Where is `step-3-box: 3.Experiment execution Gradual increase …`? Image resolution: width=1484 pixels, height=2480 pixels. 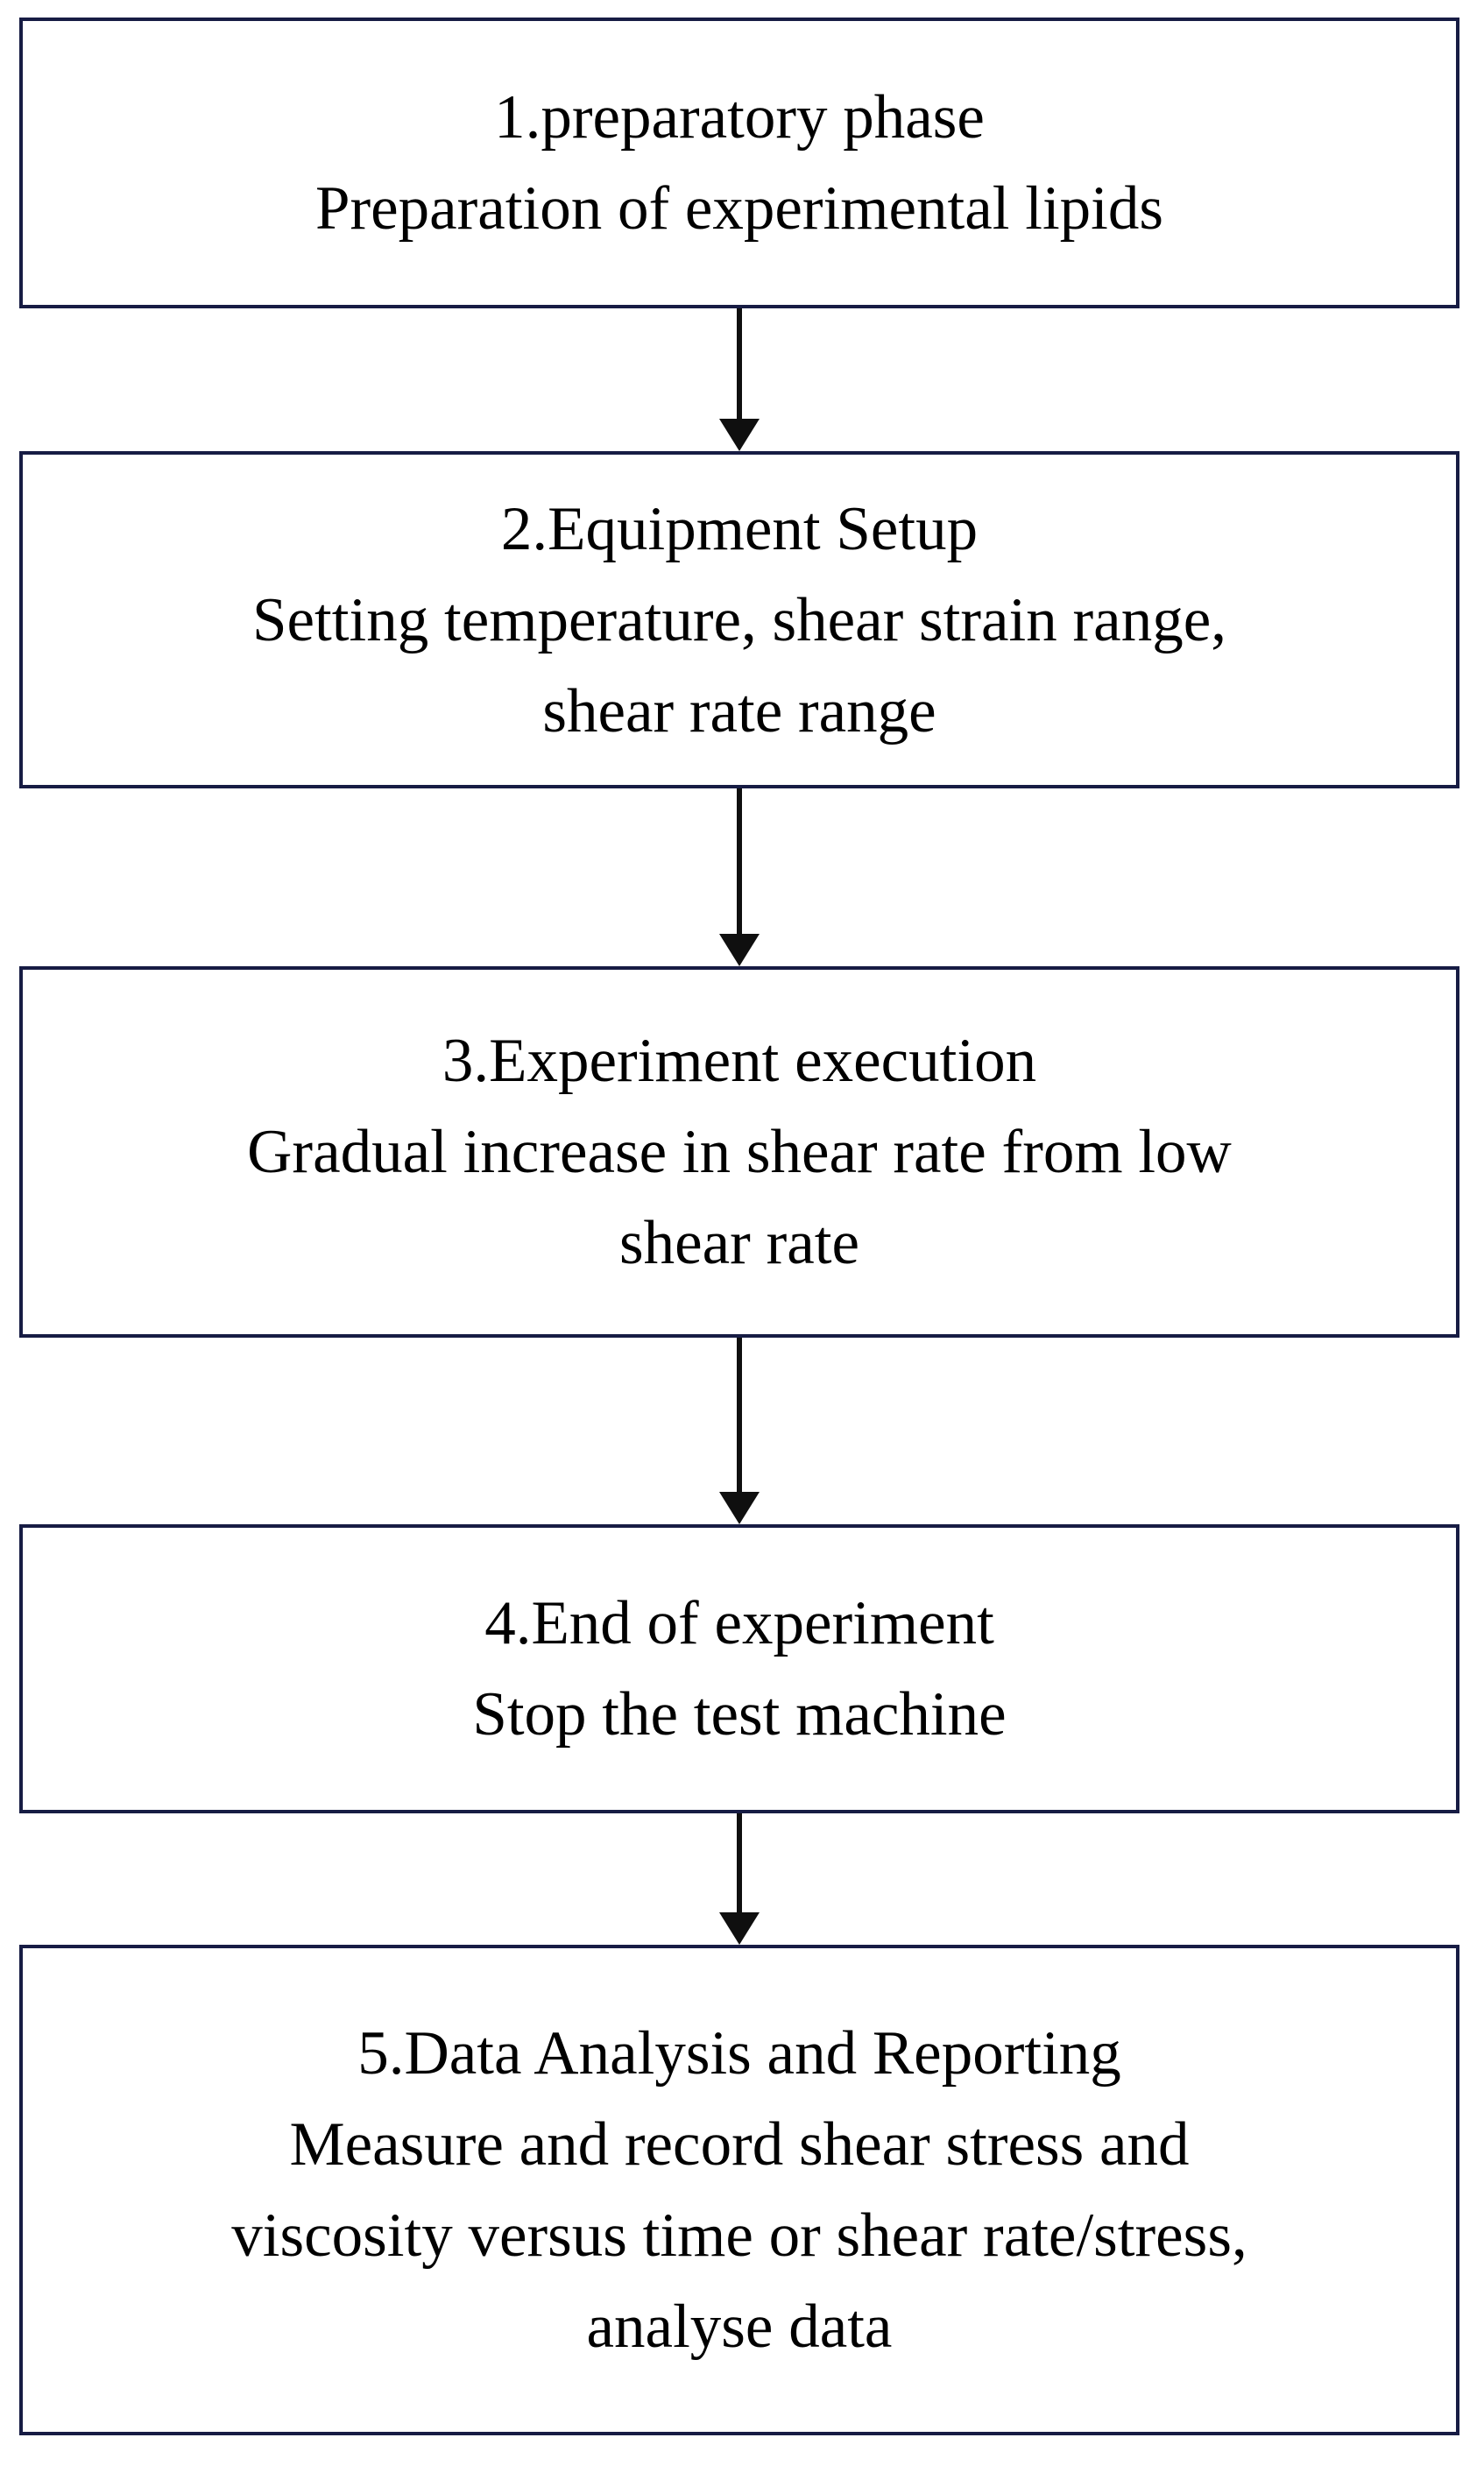
step-3-box: 3.Experiment execution Gradual increase … is located at coordinates (739, 1152).